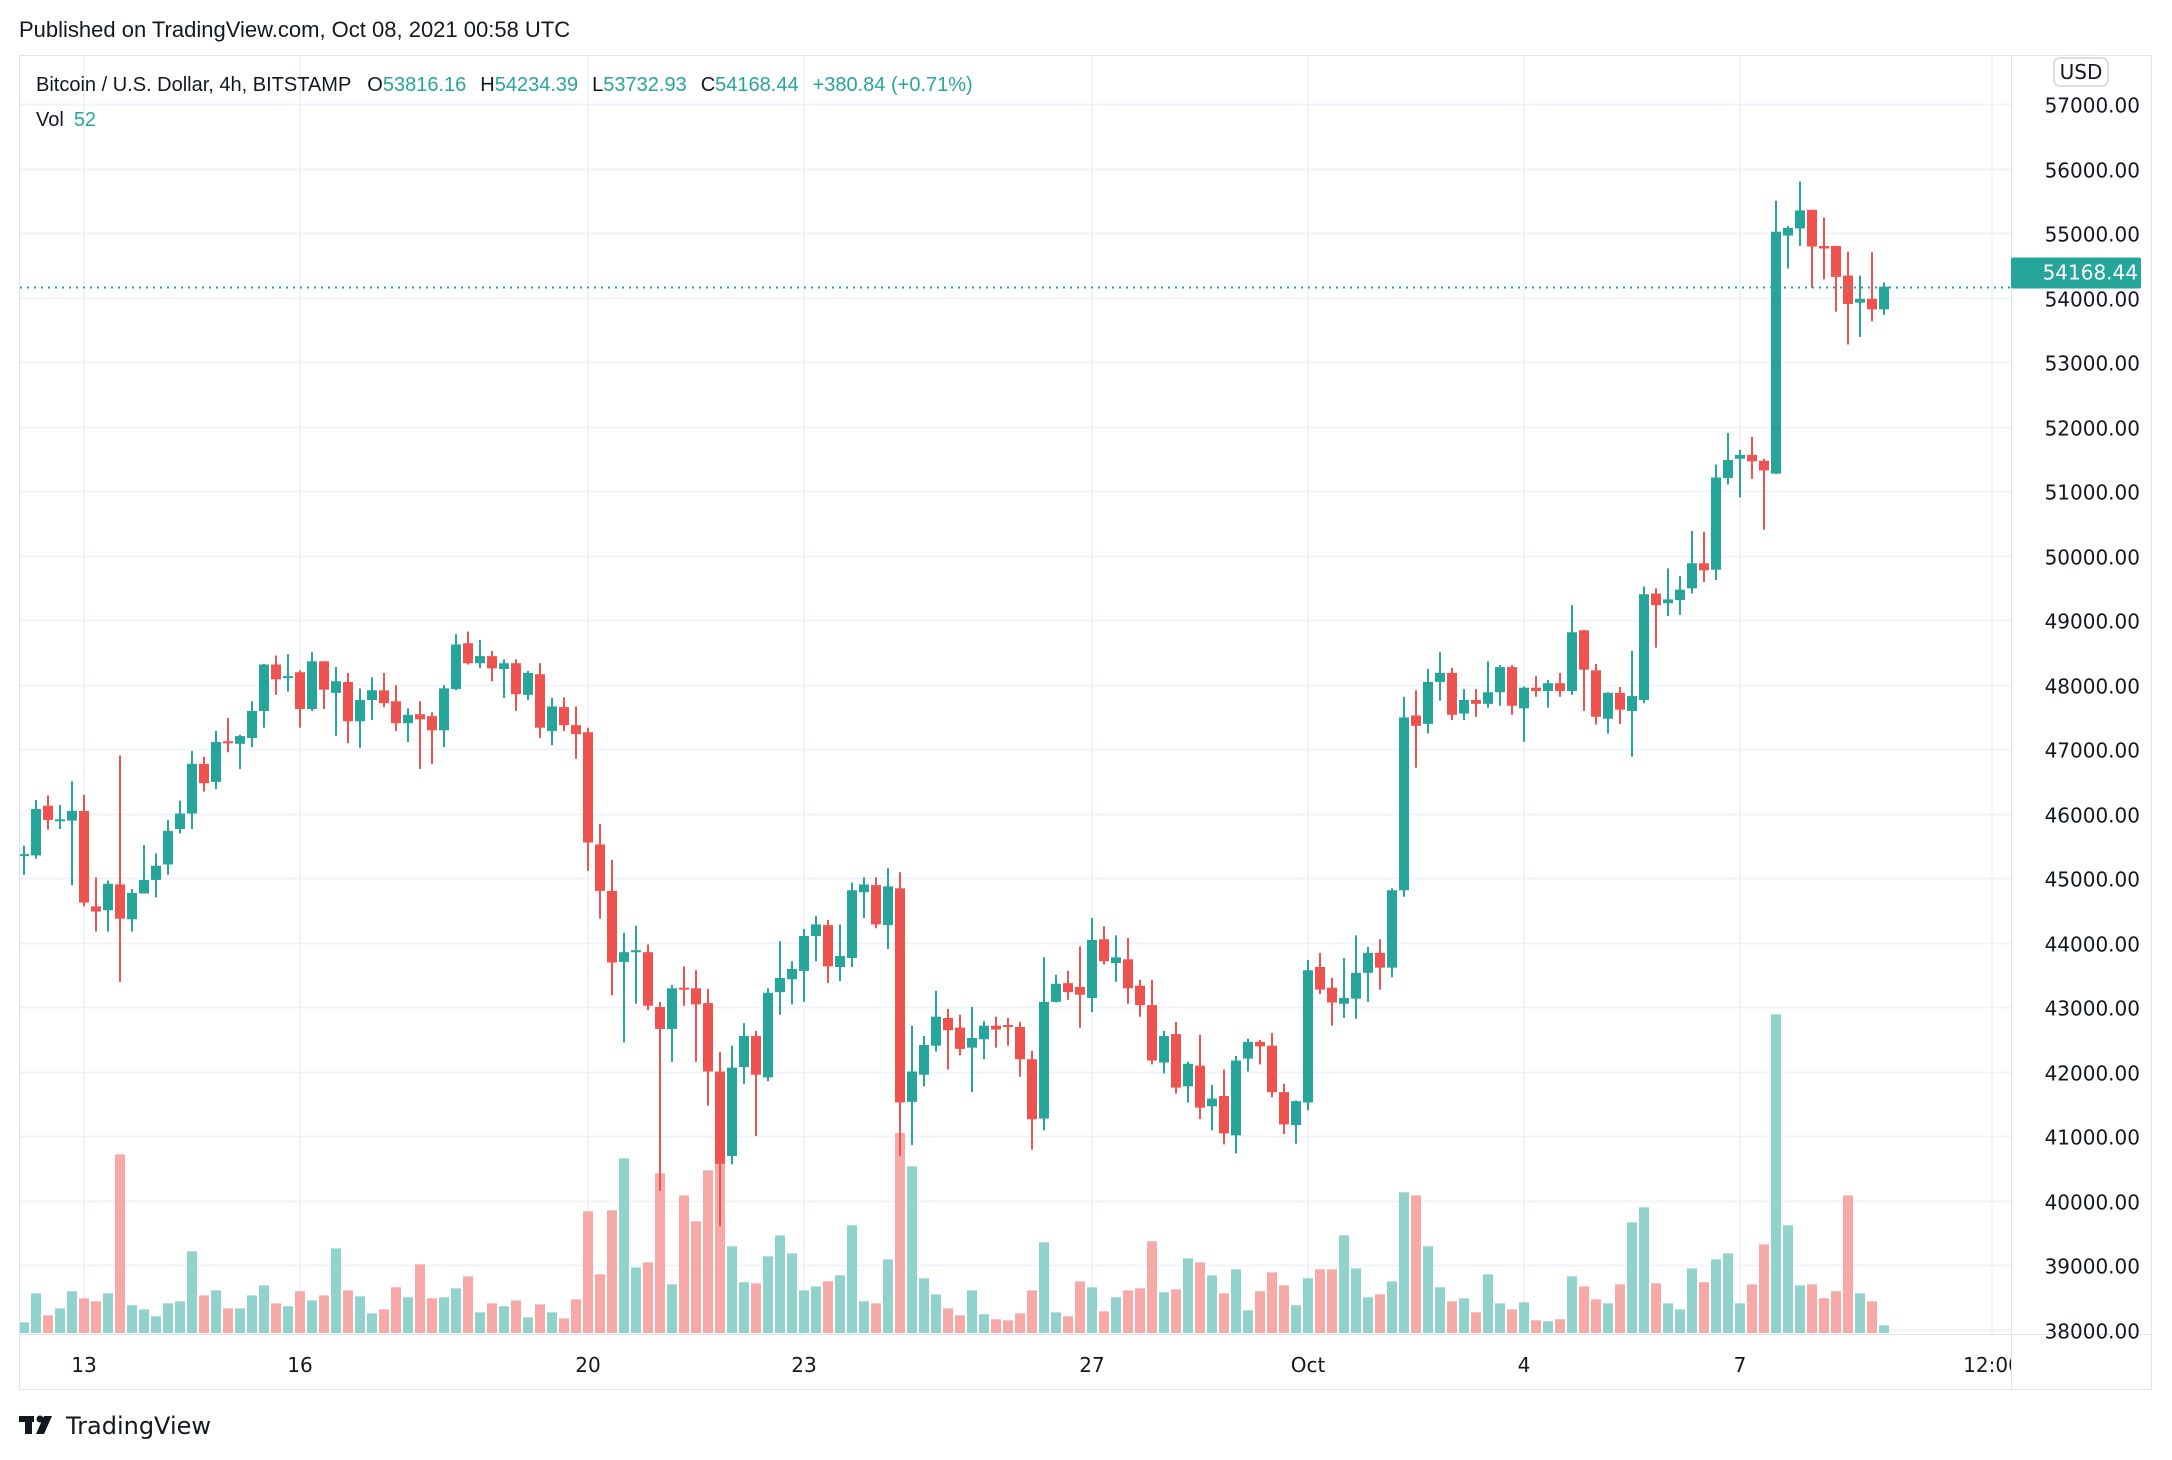 Image resolution: width=2172 pixels, height=1460 pixels. I want to click on time-axis: 13 16 20 23 27 Oct 4 7 12:00, so click(1046, 1365).